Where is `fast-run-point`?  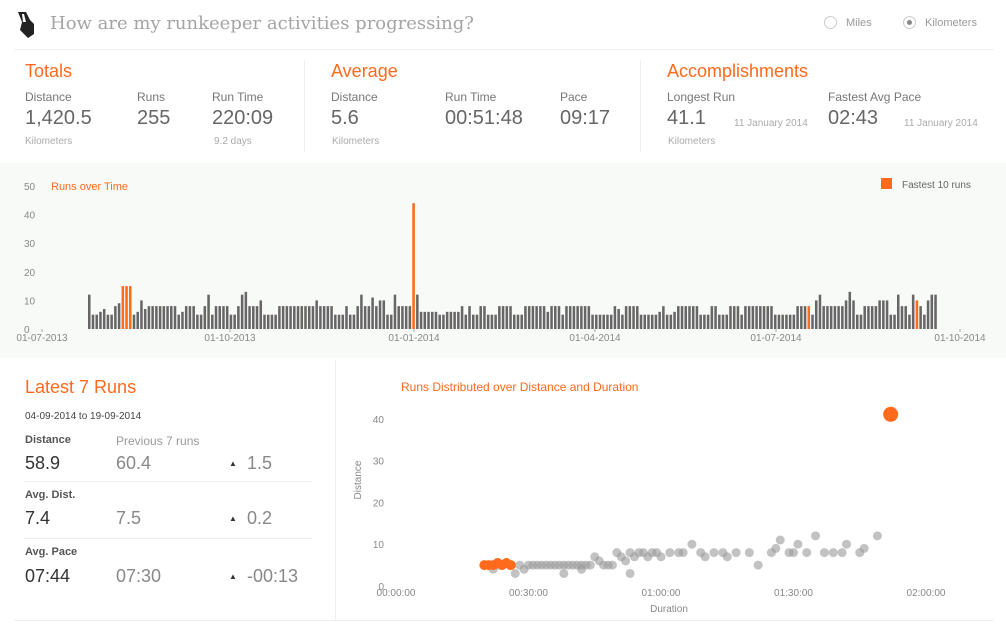 fast-run-point is located at coordinates (510, 565).